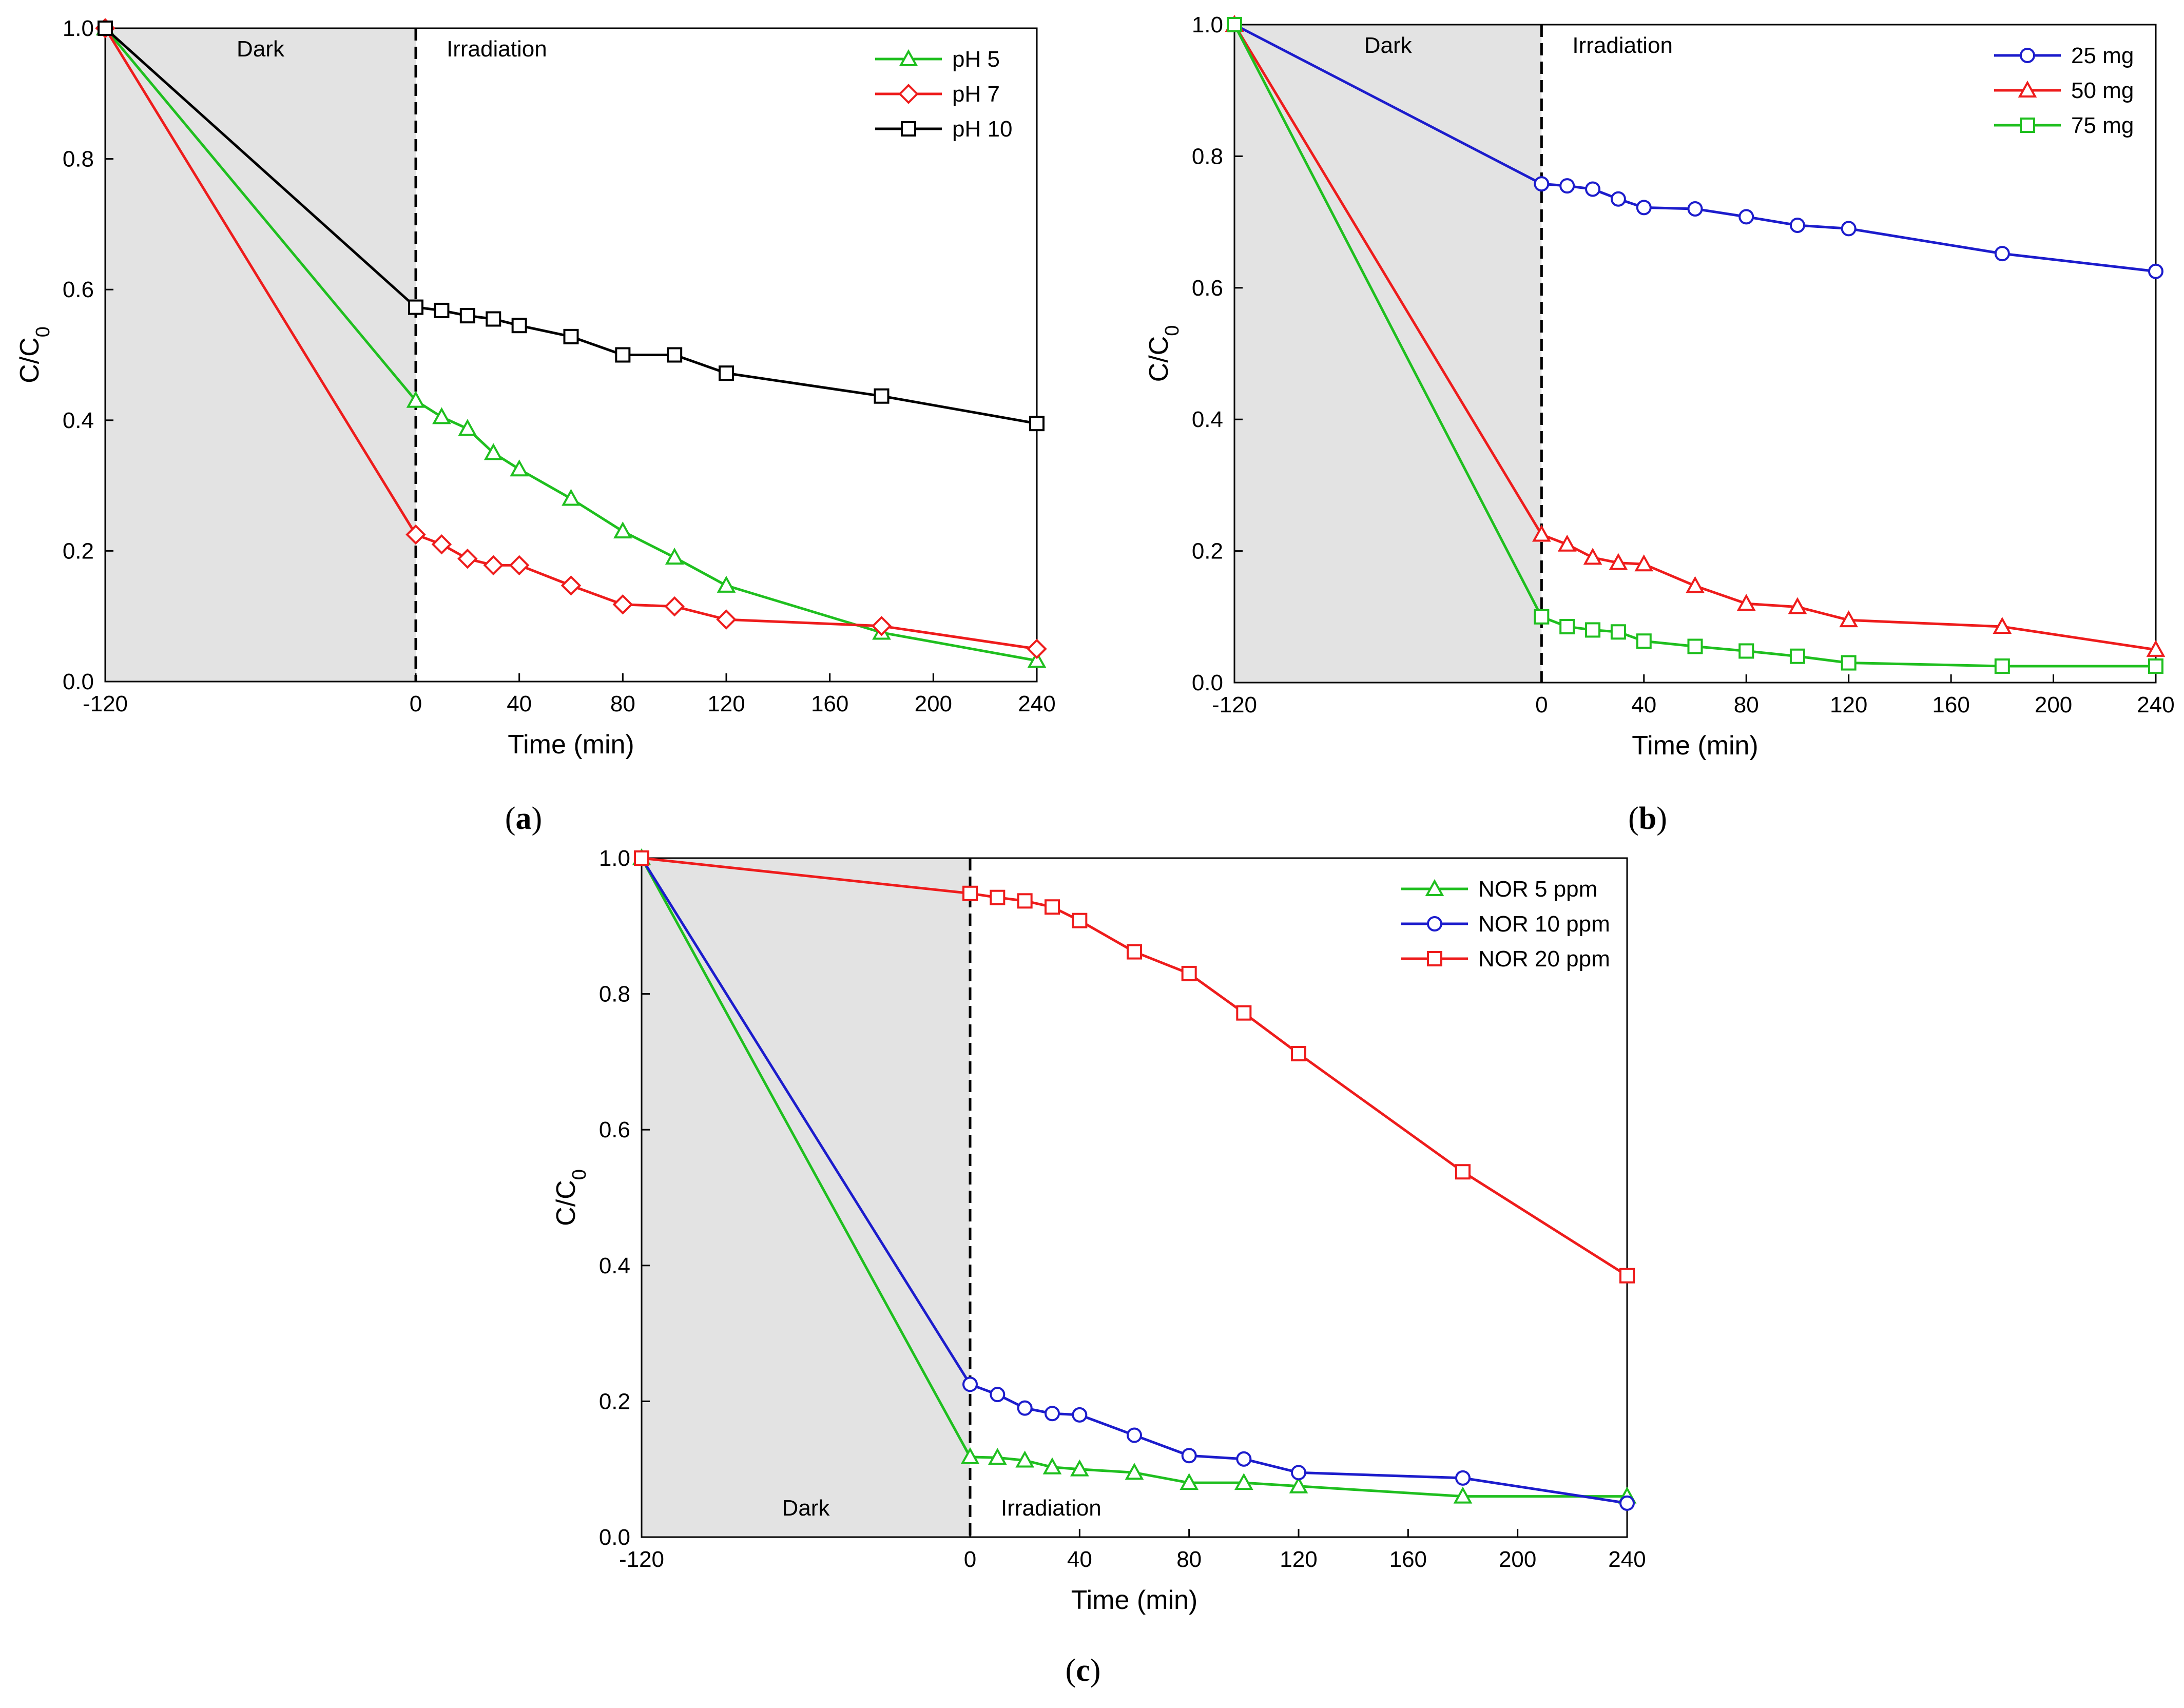 Image resolution: width=2184 pixels, height=1708 pixels. I want to click on x-tick-label-c-0: -120, so click(641, 1559).